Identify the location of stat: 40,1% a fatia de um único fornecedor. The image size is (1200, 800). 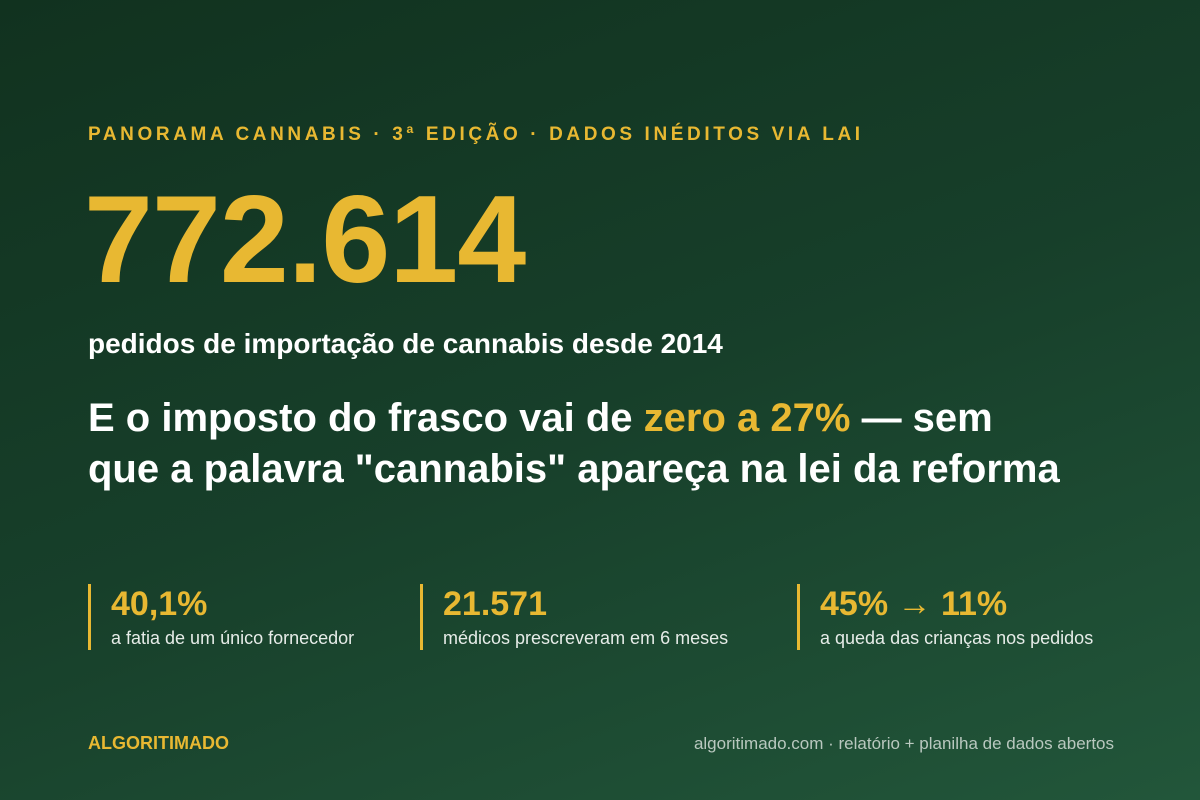
(244, 617).